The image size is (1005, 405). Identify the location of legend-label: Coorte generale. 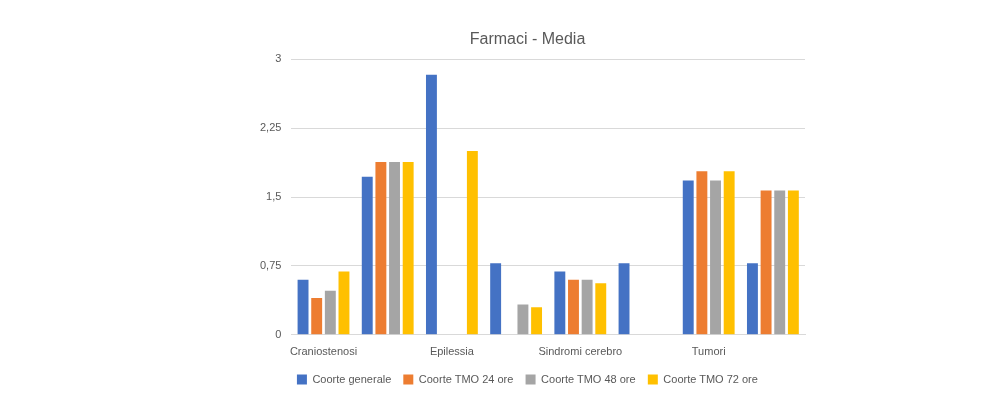
(352, 378).